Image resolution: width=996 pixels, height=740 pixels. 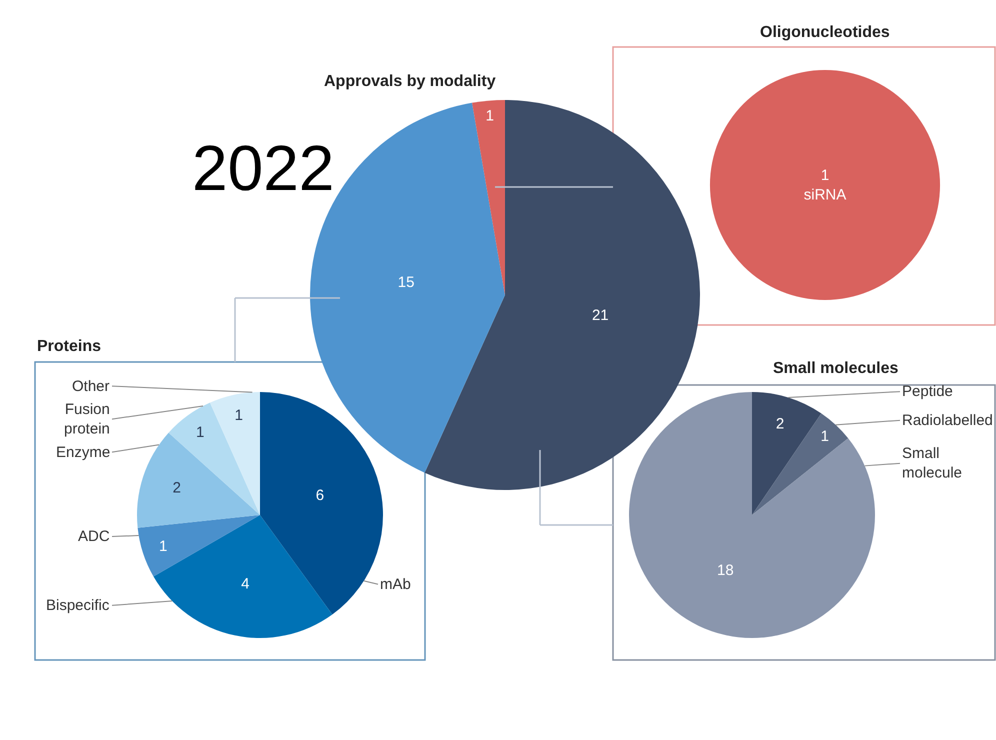 What do you see at coordinates (825, 195) in the screenshot?
I see `slice-label: siRNA` at bounding box center [825, 195].